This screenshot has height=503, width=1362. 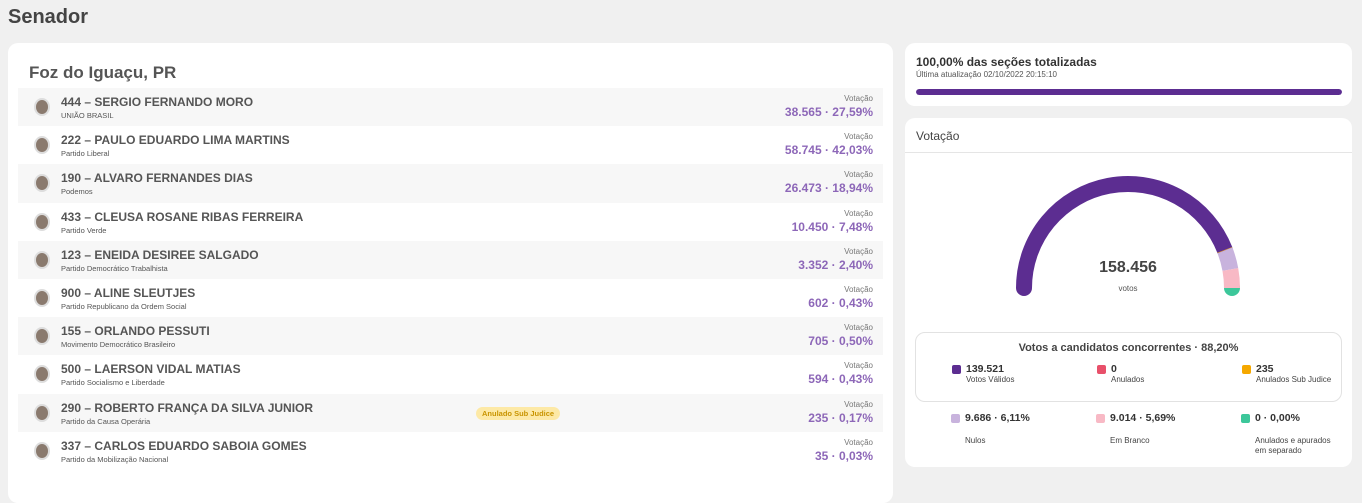 What do you see at coordinates (832, 227) in the screenshot?
I see `candidate-votes: 10.450 · 7,48%` at bounding box center [832, 227].